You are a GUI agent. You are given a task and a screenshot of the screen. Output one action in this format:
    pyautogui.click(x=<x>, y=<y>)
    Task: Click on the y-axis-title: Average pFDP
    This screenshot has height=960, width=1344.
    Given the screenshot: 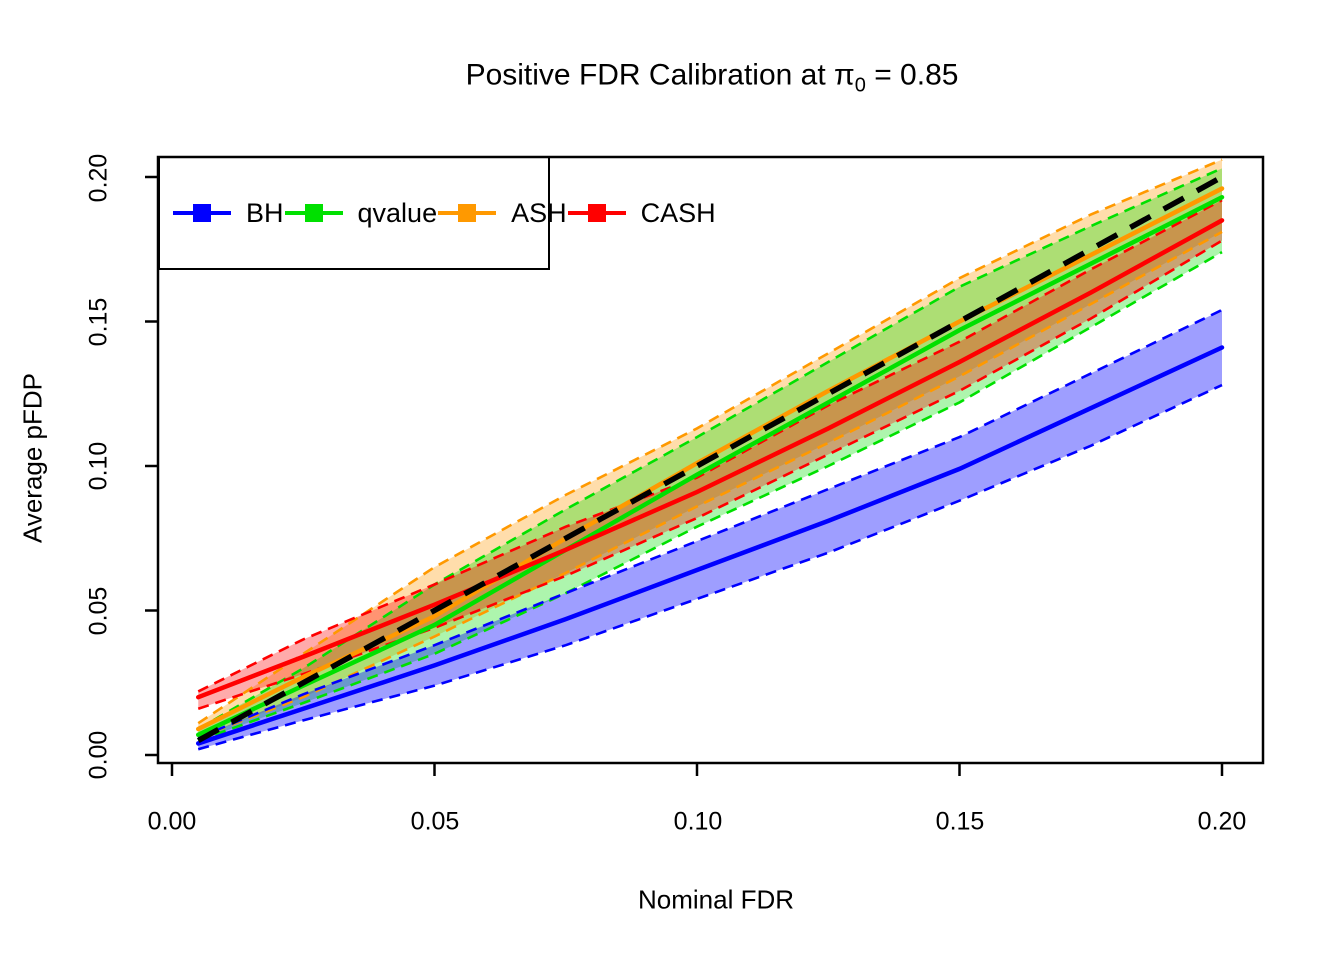 What is the action you would take?
    pyautogui.click(x=32, y=458)
    